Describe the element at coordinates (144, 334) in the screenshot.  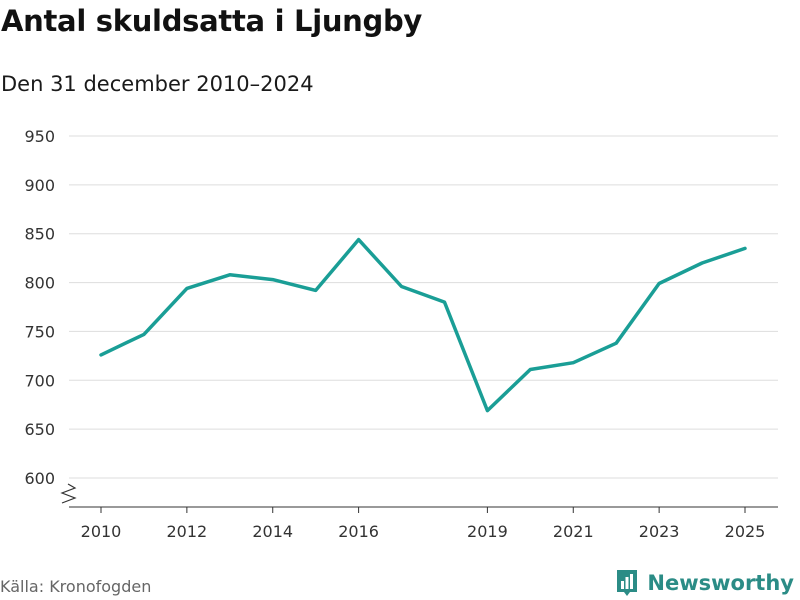
I see `data-point-2011` at that location.